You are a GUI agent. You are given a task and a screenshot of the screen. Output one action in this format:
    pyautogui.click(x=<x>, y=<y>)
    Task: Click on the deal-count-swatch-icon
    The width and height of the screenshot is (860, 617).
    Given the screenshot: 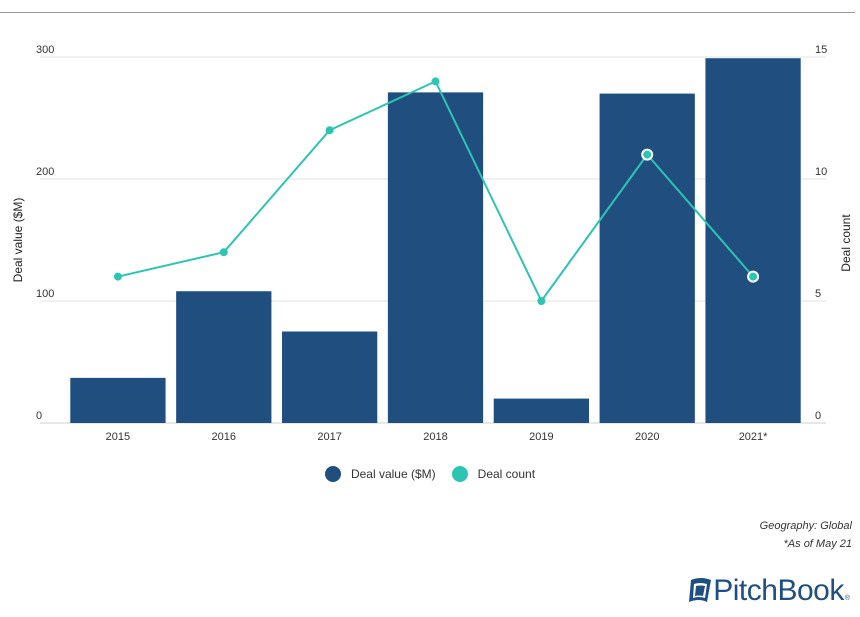 What is the action you would take?
    pyautogui.click(x=459, y=474)
    